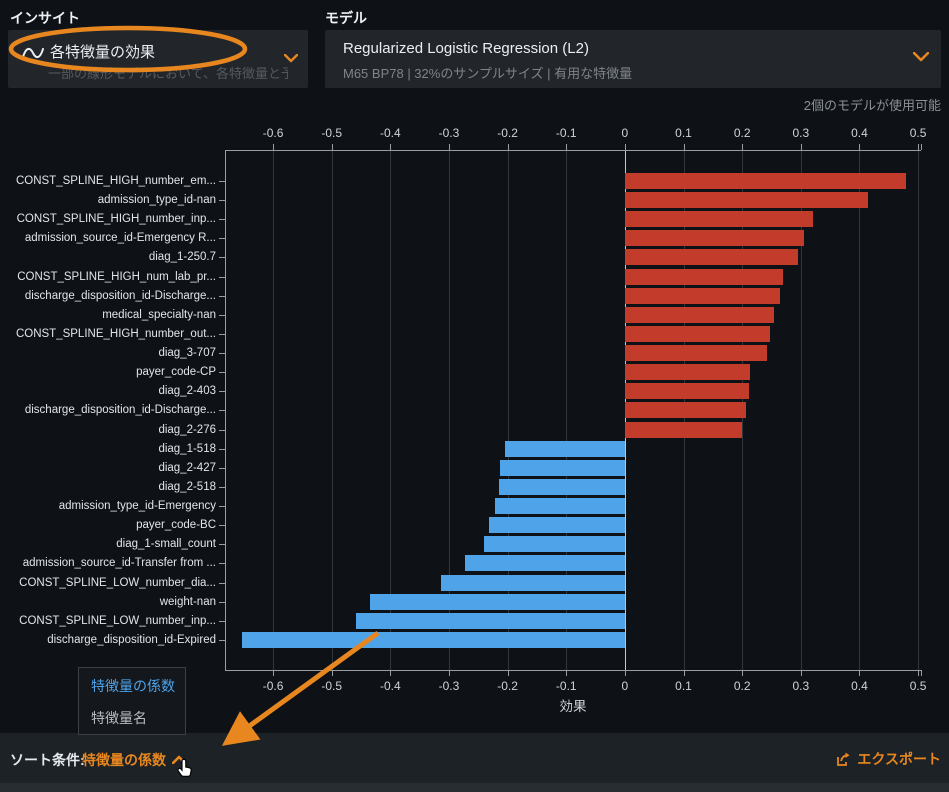  What do you see at coordinates (119, 718) in the screenshot?
I see `menu-item-feature-name: 特徴量名` at bounding box center [119, 718].